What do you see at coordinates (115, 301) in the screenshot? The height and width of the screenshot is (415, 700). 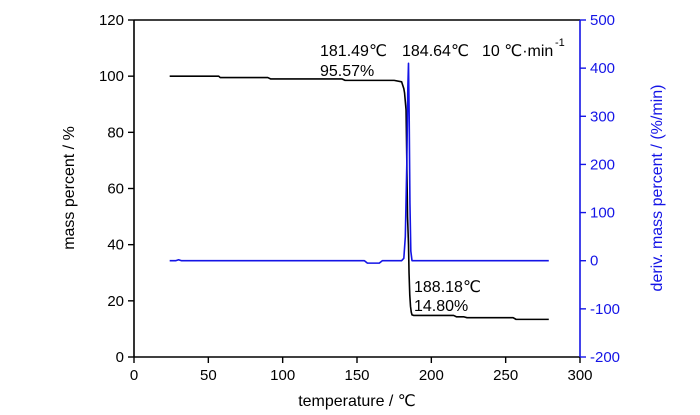 I see `y-left-tick-label: 20` at bounding box center [115, 301].